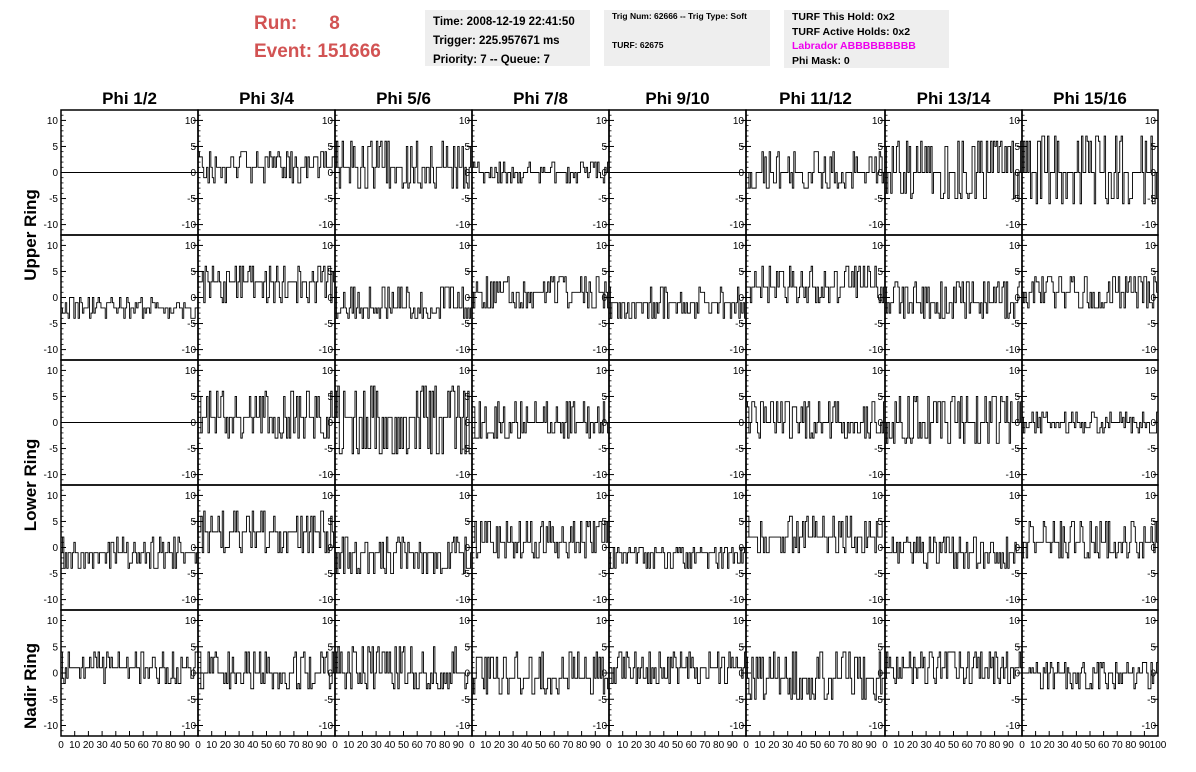 This screenshot has height=772, width=1196. I want to click on trig-num-text: Trig Num: 62666 -- Trig Type: Soft, so click(679, 16).